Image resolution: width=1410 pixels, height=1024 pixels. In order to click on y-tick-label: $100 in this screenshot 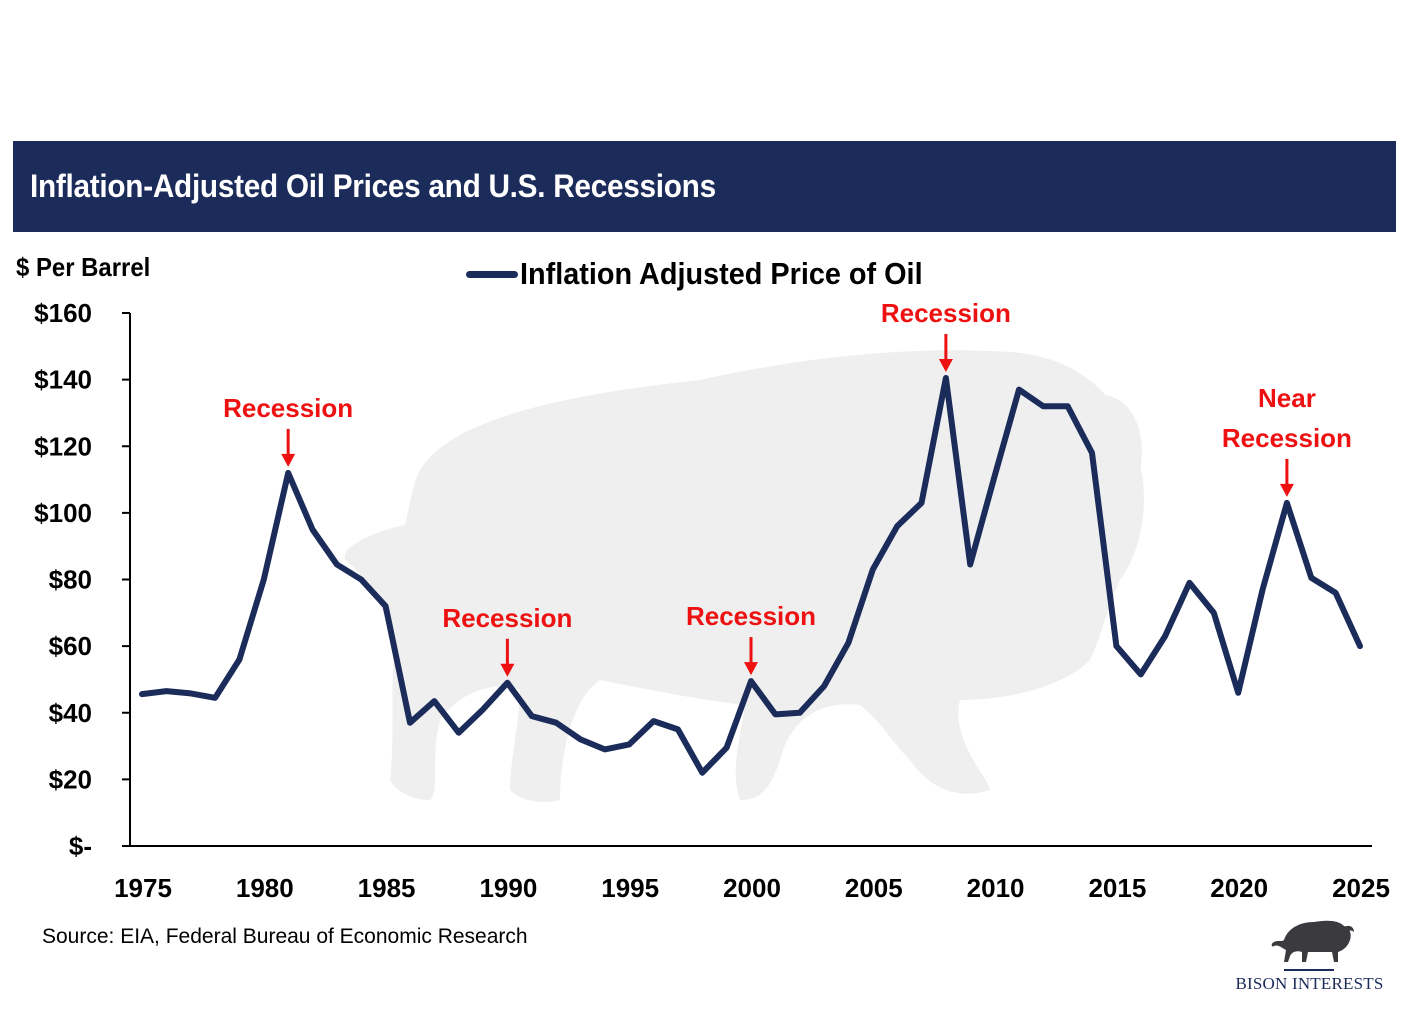, I will do `click(63, 513)`.